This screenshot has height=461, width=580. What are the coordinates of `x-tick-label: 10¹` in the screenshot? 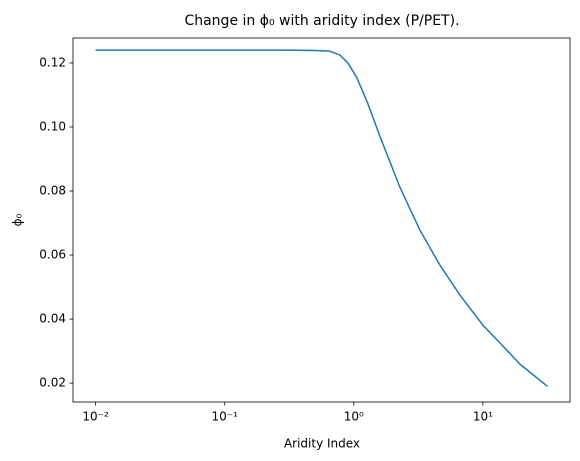 It's located at (483, 417).